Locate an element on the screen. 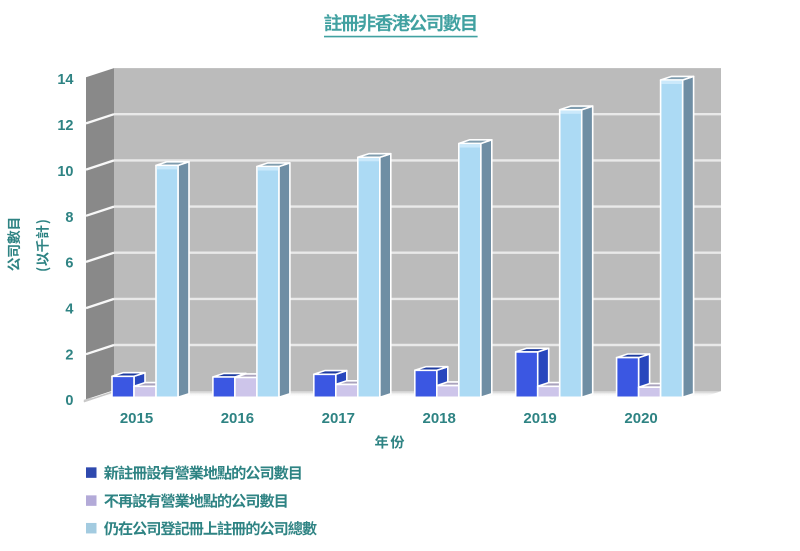  svg-text: 0 is located at coordinates (69, 401).